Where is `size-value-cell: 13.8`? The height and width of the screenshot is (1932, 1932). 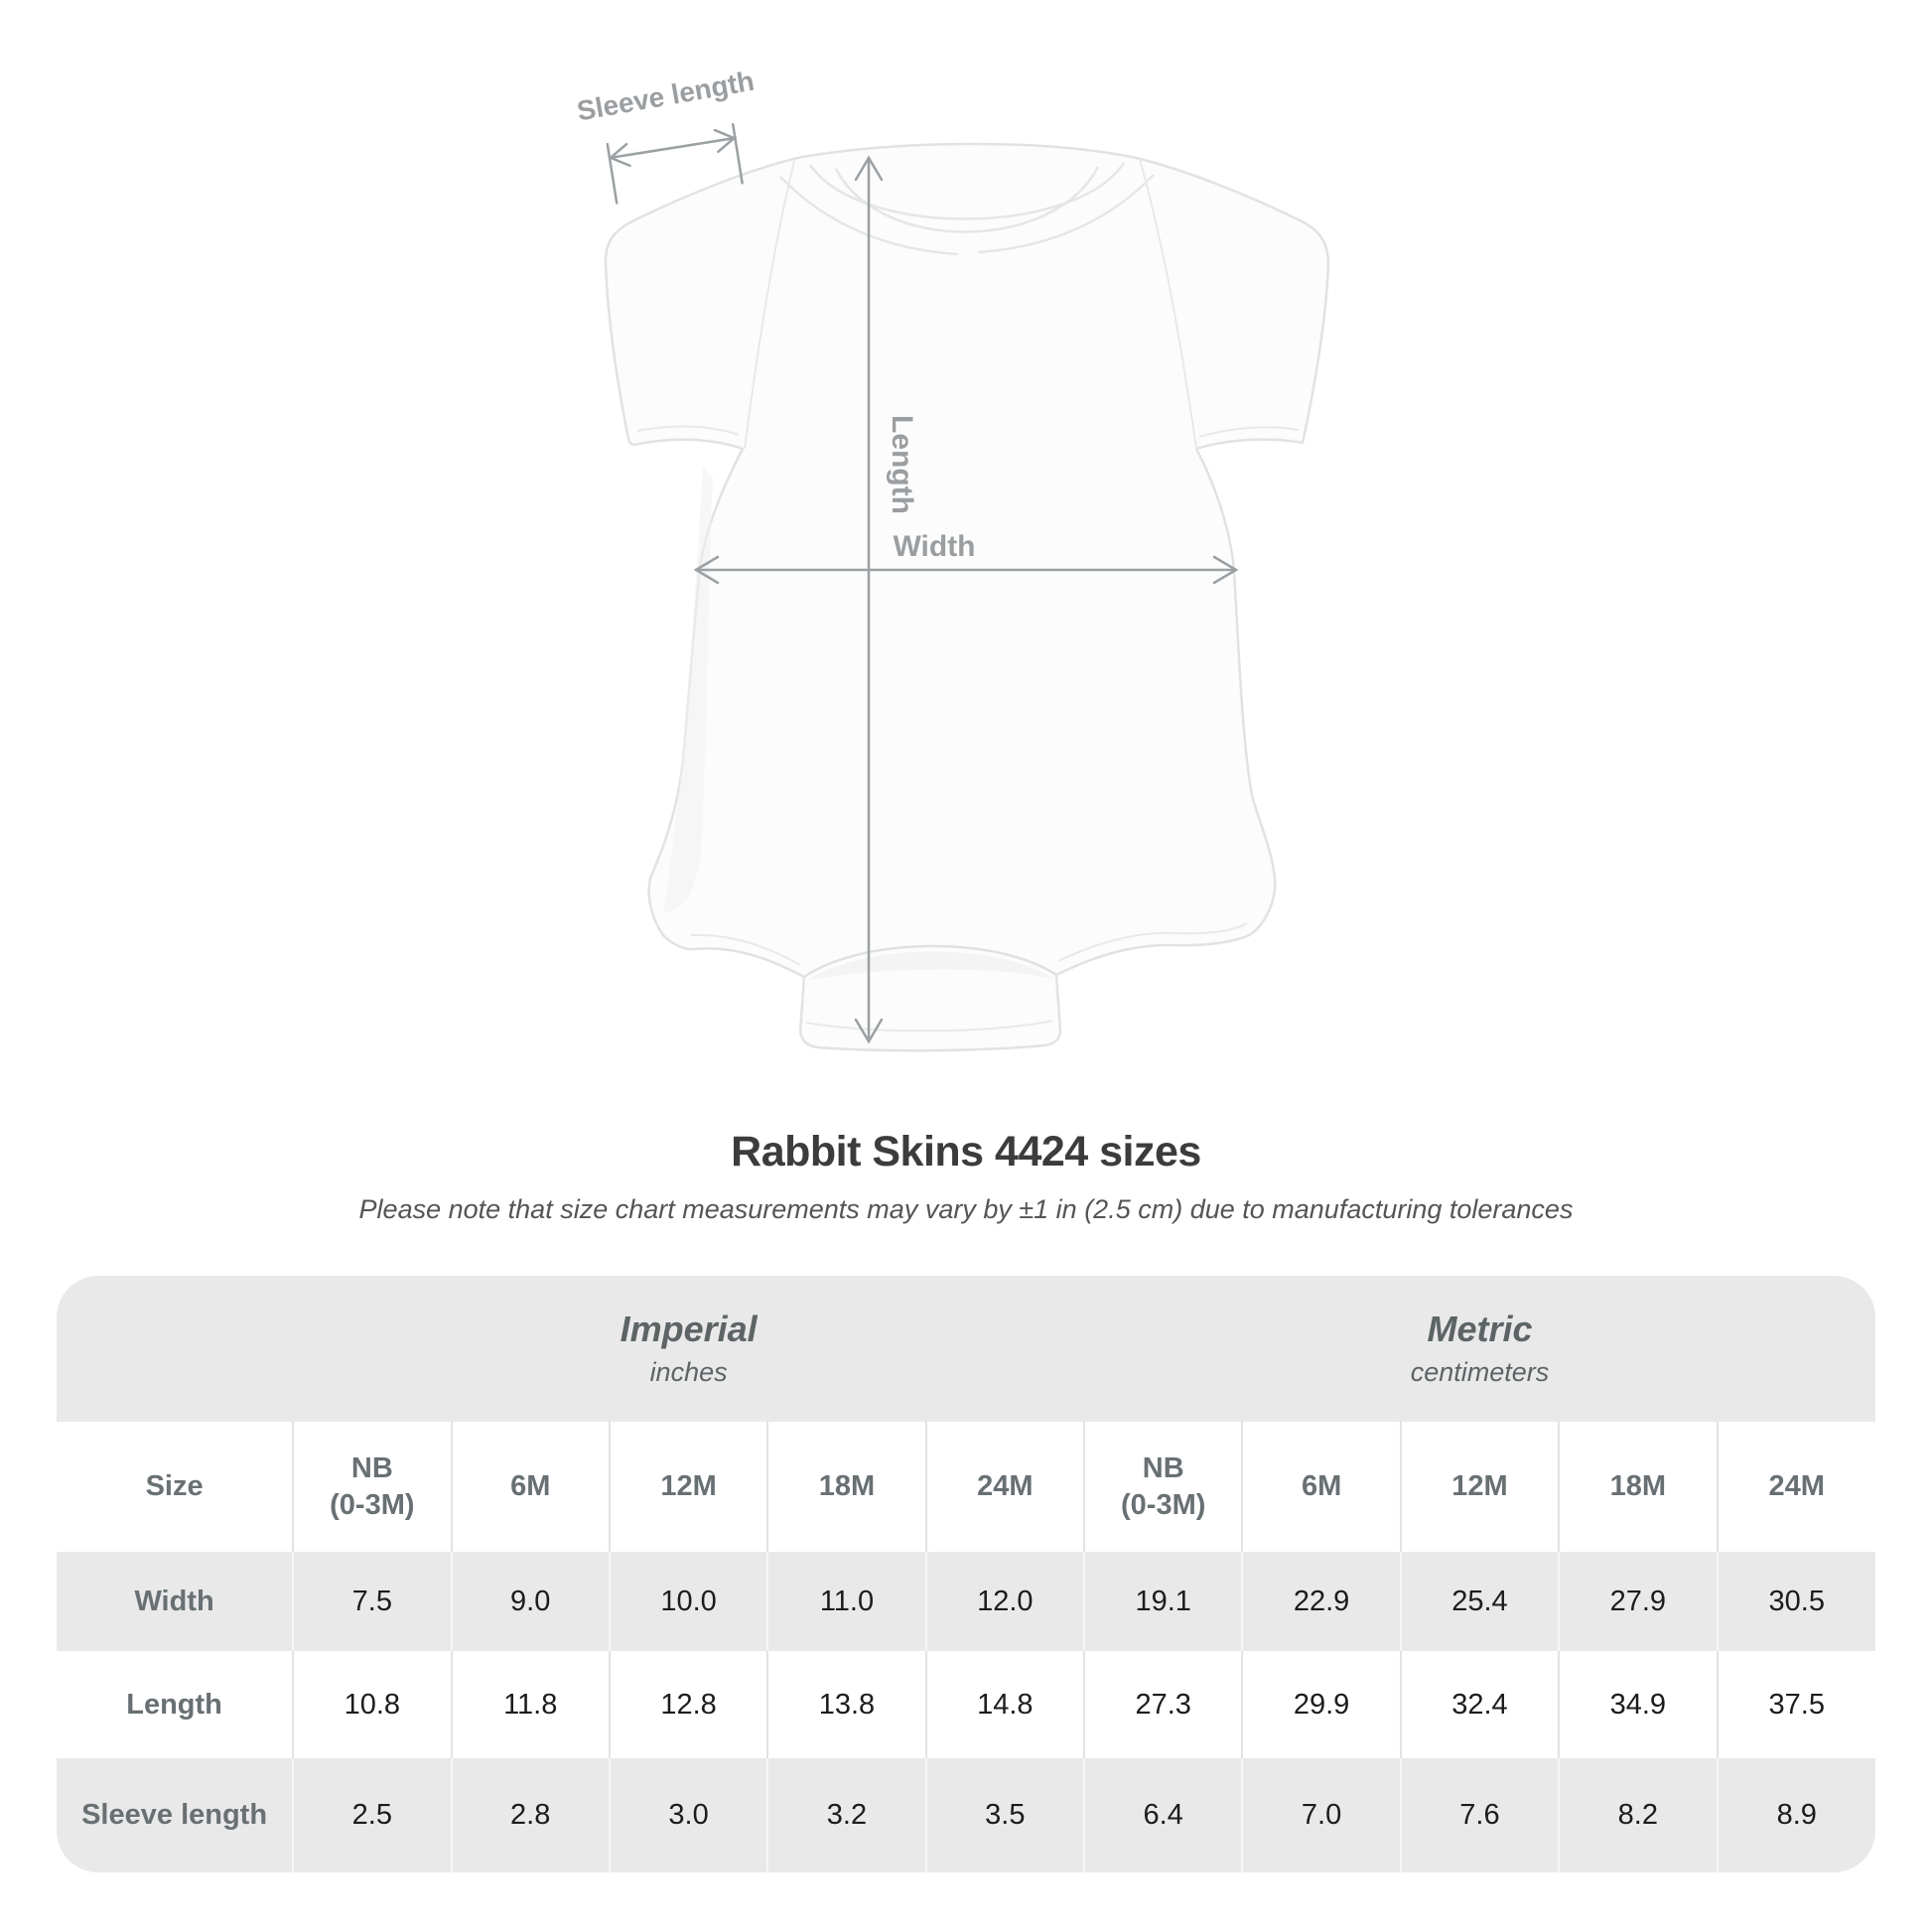
size-value-cell: 13.8 is located at coordinates (846, 1705).